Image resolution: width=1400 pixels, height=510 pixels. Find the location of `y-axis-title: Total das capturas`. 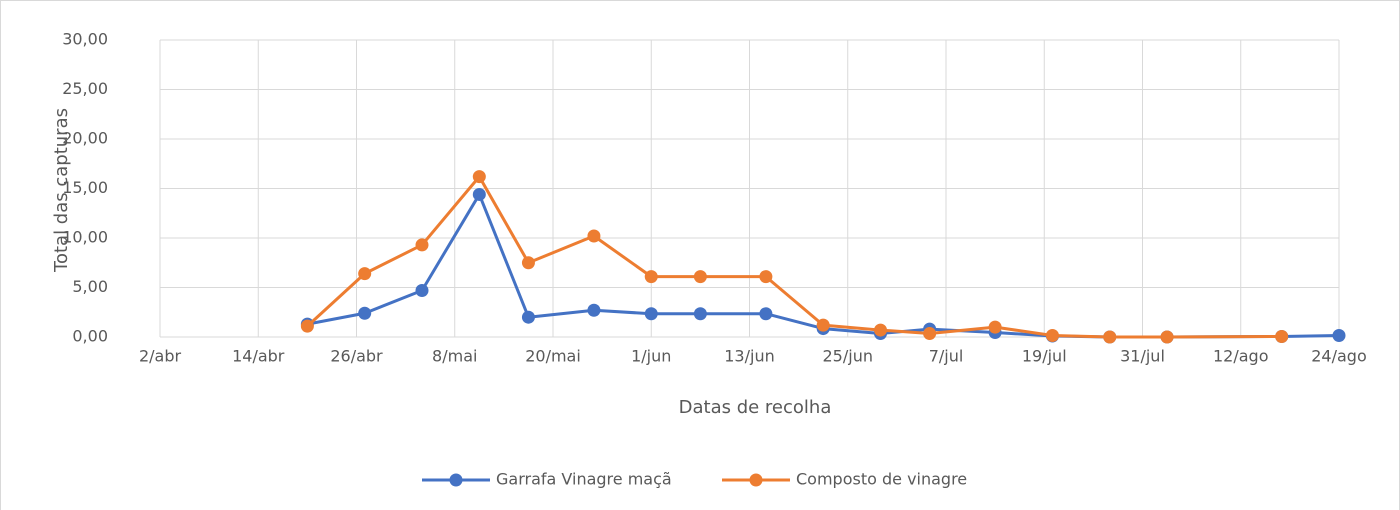

y-axis-title: Total das capturas is located at coordinates (61, 190).